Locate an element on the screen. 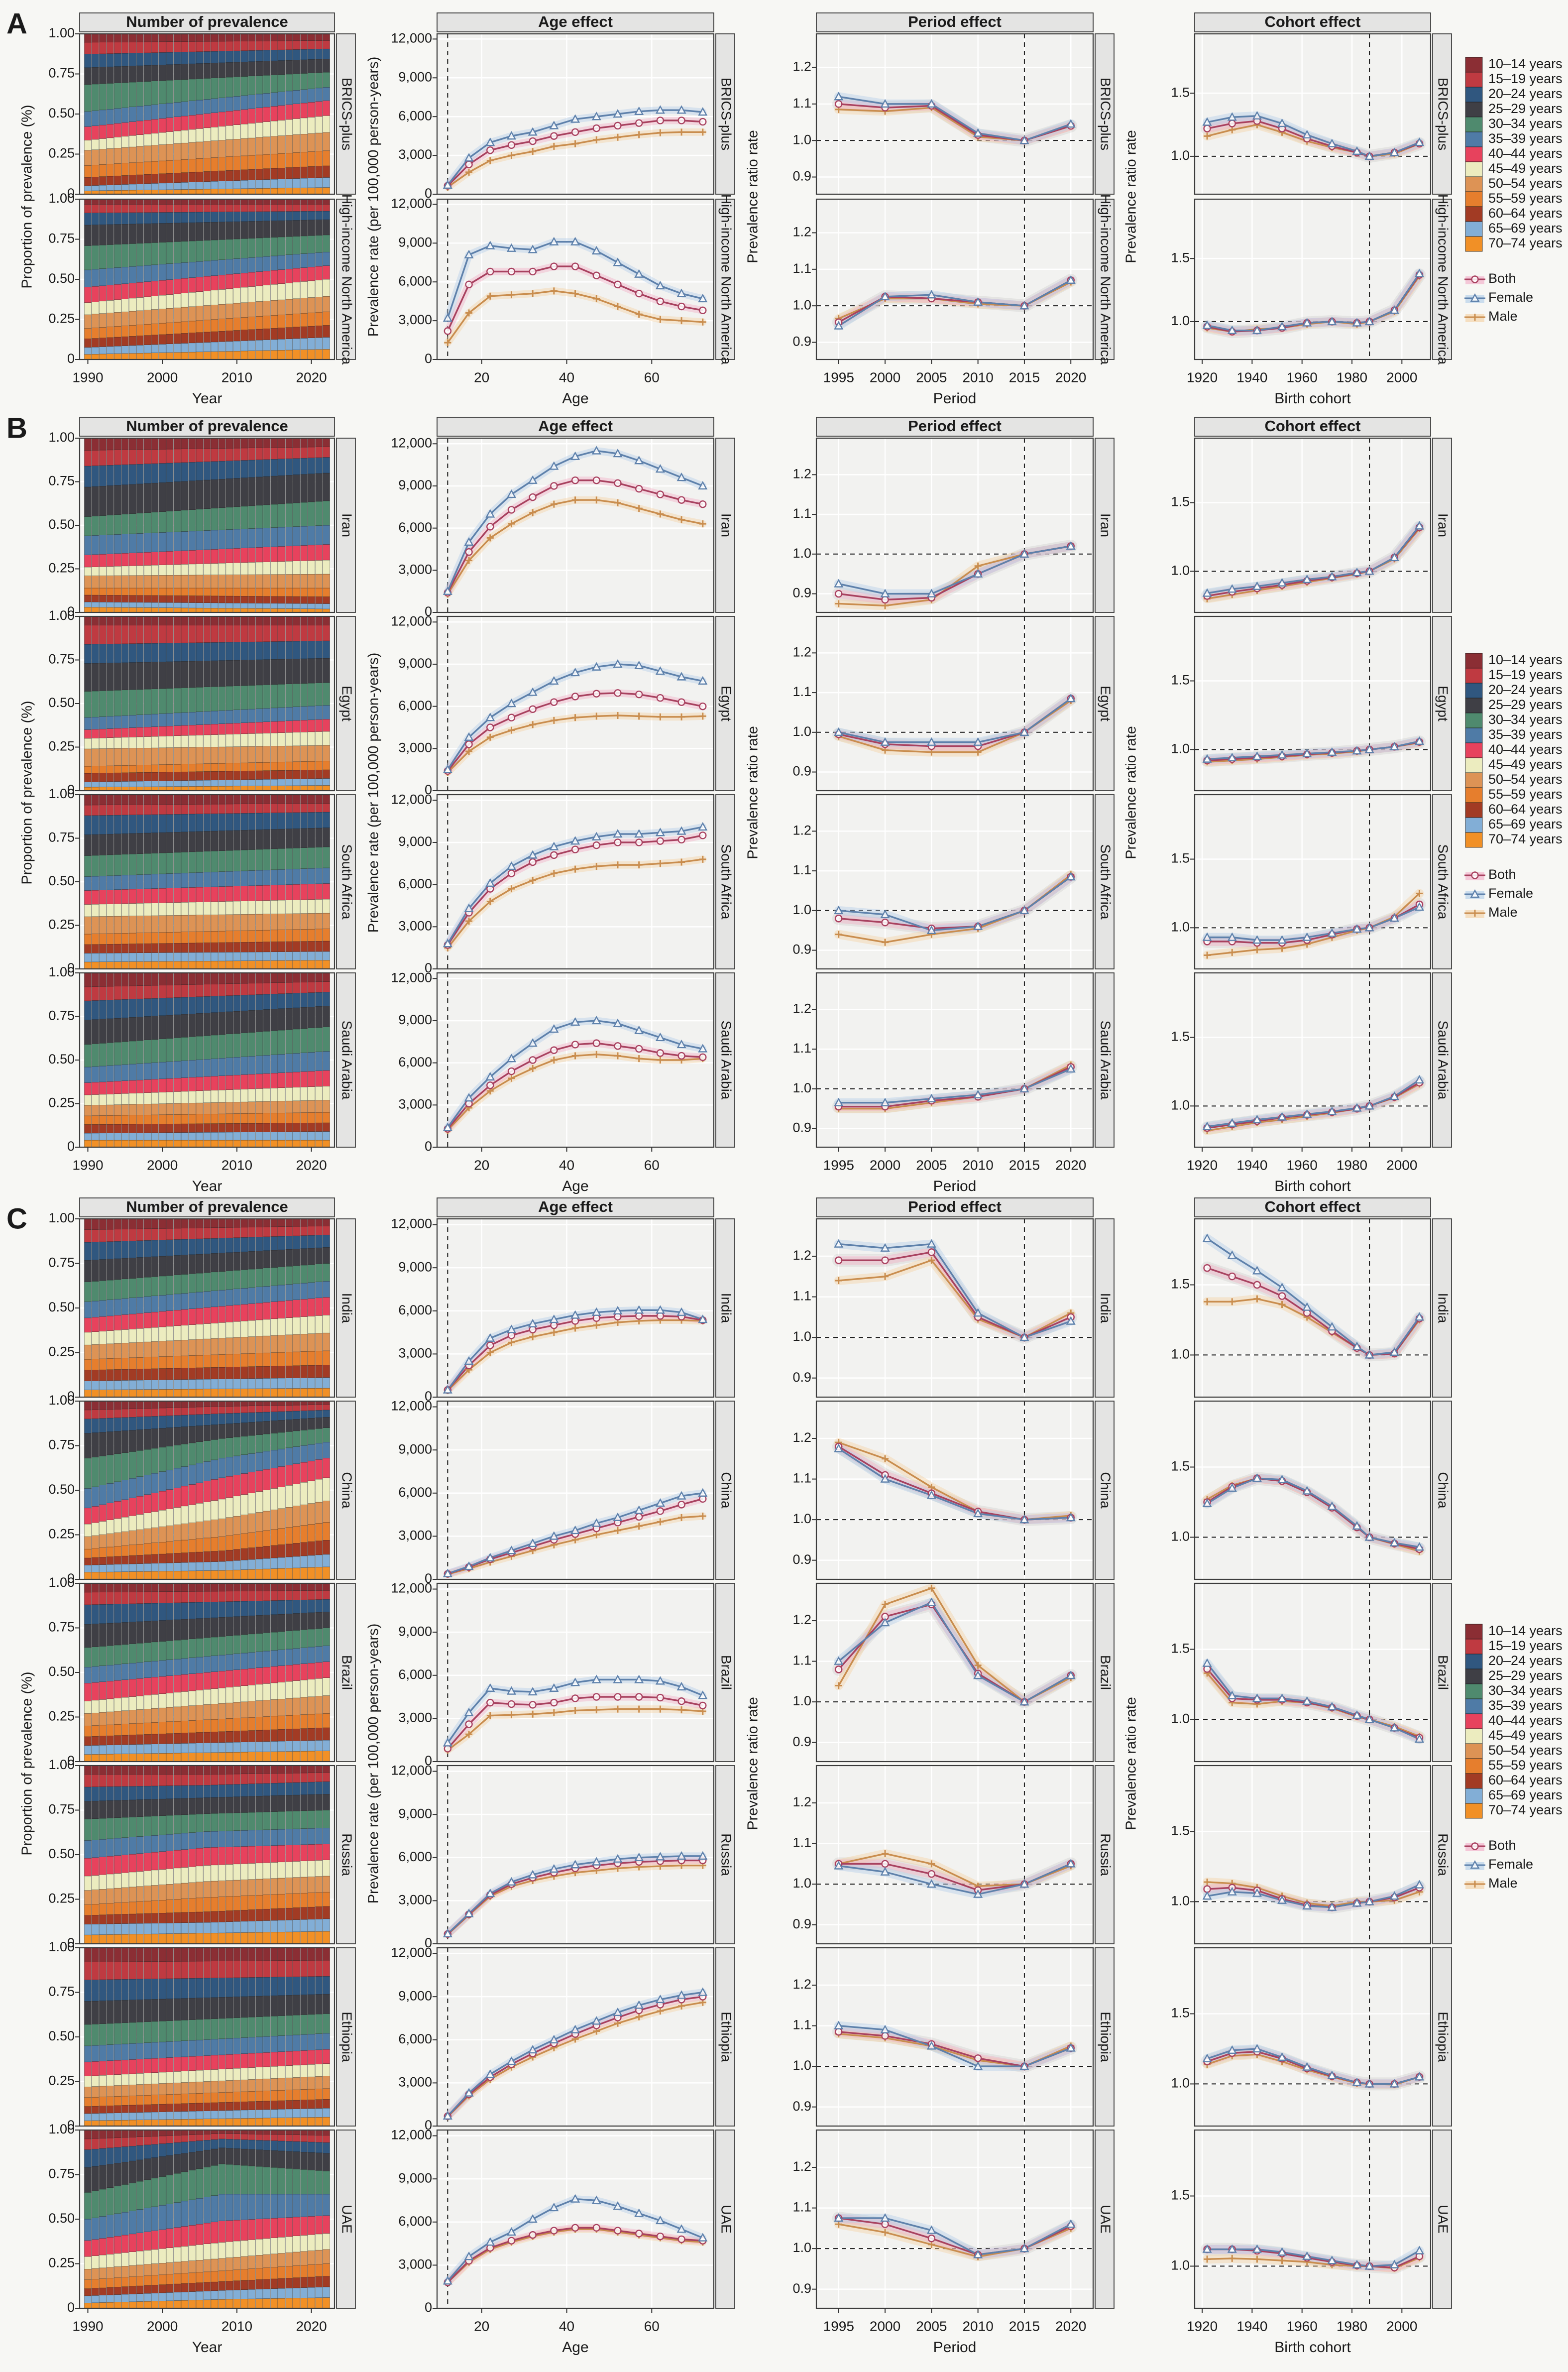 Image resolution: width=1568 pixels, height=2372 pixels. legend-age-label: 65–69 years is located at coordinates (1525, 824).